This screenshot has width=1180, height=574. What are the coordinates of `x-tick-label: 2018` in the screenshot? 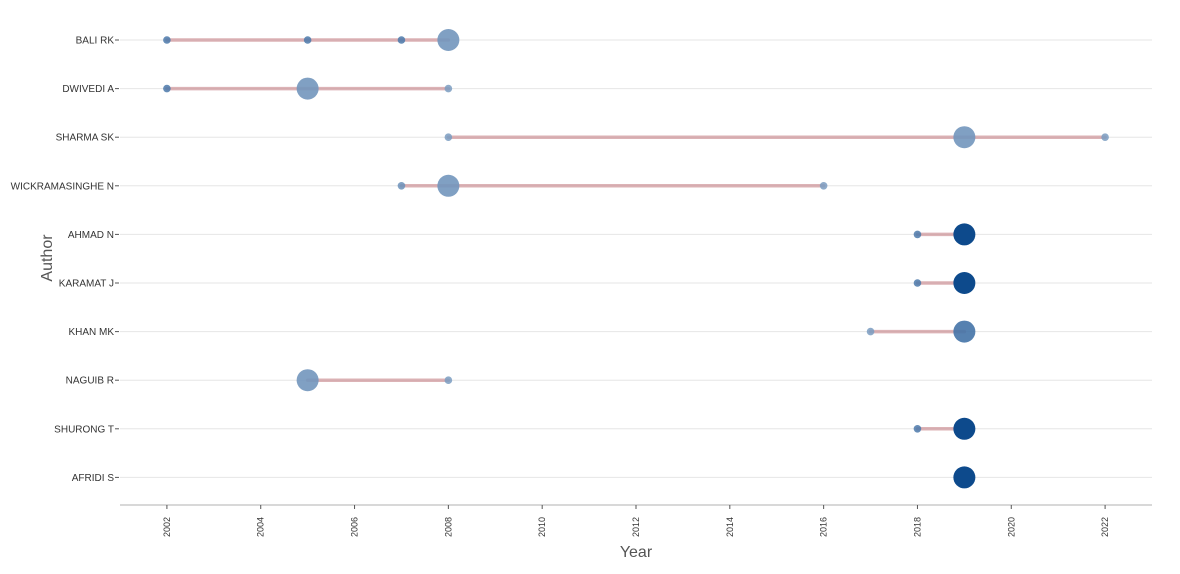 It's located at (917, 527).